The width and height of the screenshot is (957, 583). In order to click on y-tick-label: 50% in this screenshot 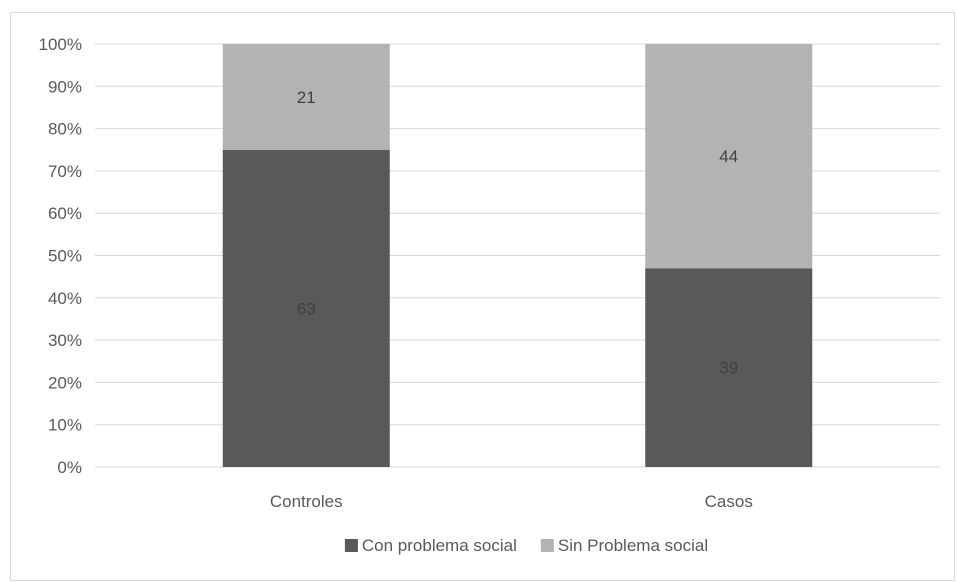, I will do `click(65, 256)`.